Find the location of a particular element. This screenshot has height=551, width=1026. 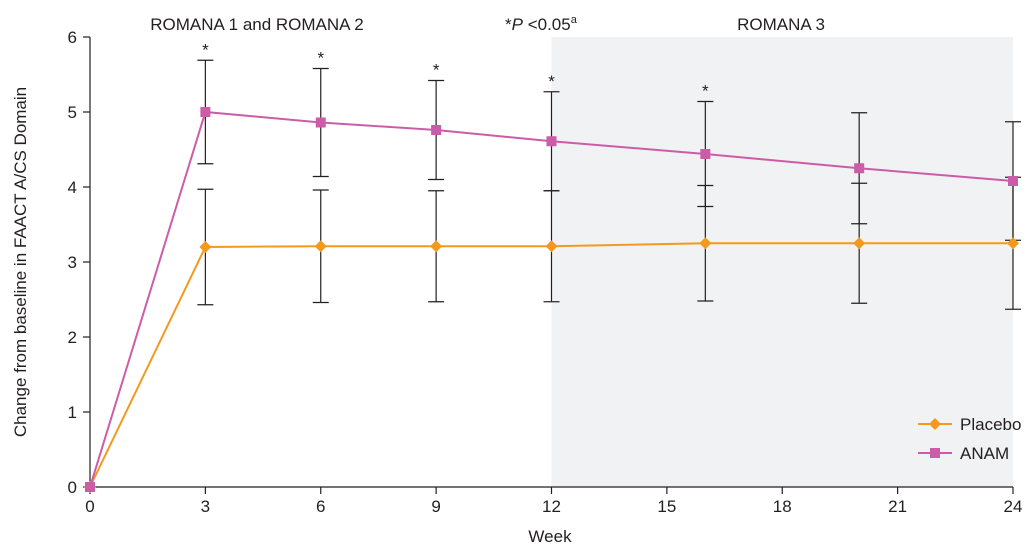

region-label-right: ROMANA 3 is located at coordinates (781, 24).